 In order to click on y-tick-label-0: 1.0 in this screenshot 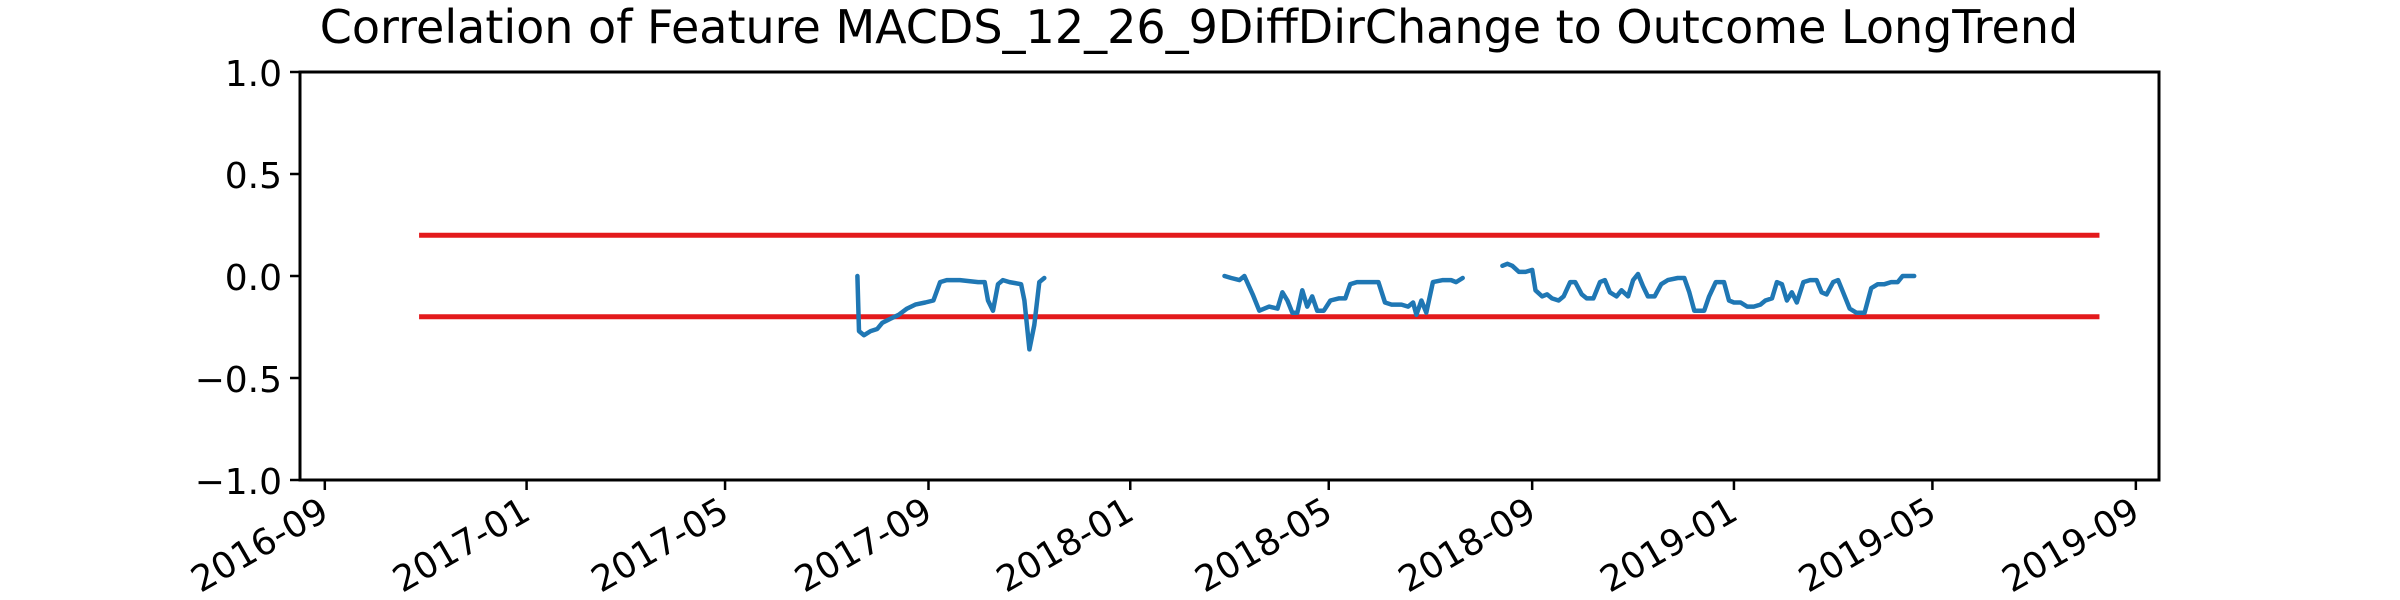, I will do `click(253, 74)`.